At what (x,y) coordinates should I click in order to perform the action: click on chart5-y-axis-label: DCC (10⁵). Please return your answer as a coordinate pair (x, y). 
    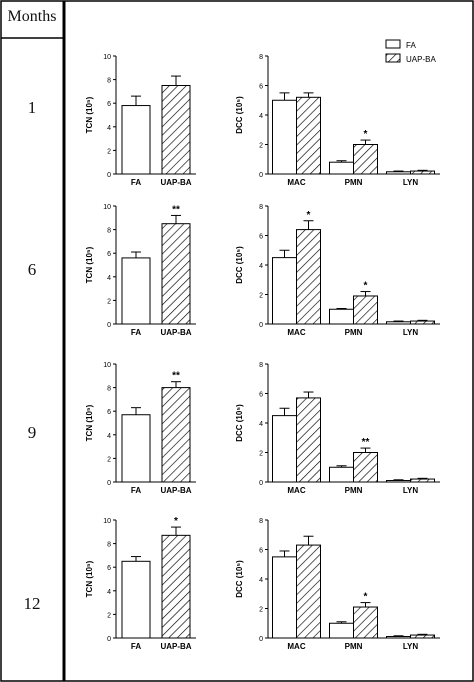
    Looking at the image, I should click on (239, 423).